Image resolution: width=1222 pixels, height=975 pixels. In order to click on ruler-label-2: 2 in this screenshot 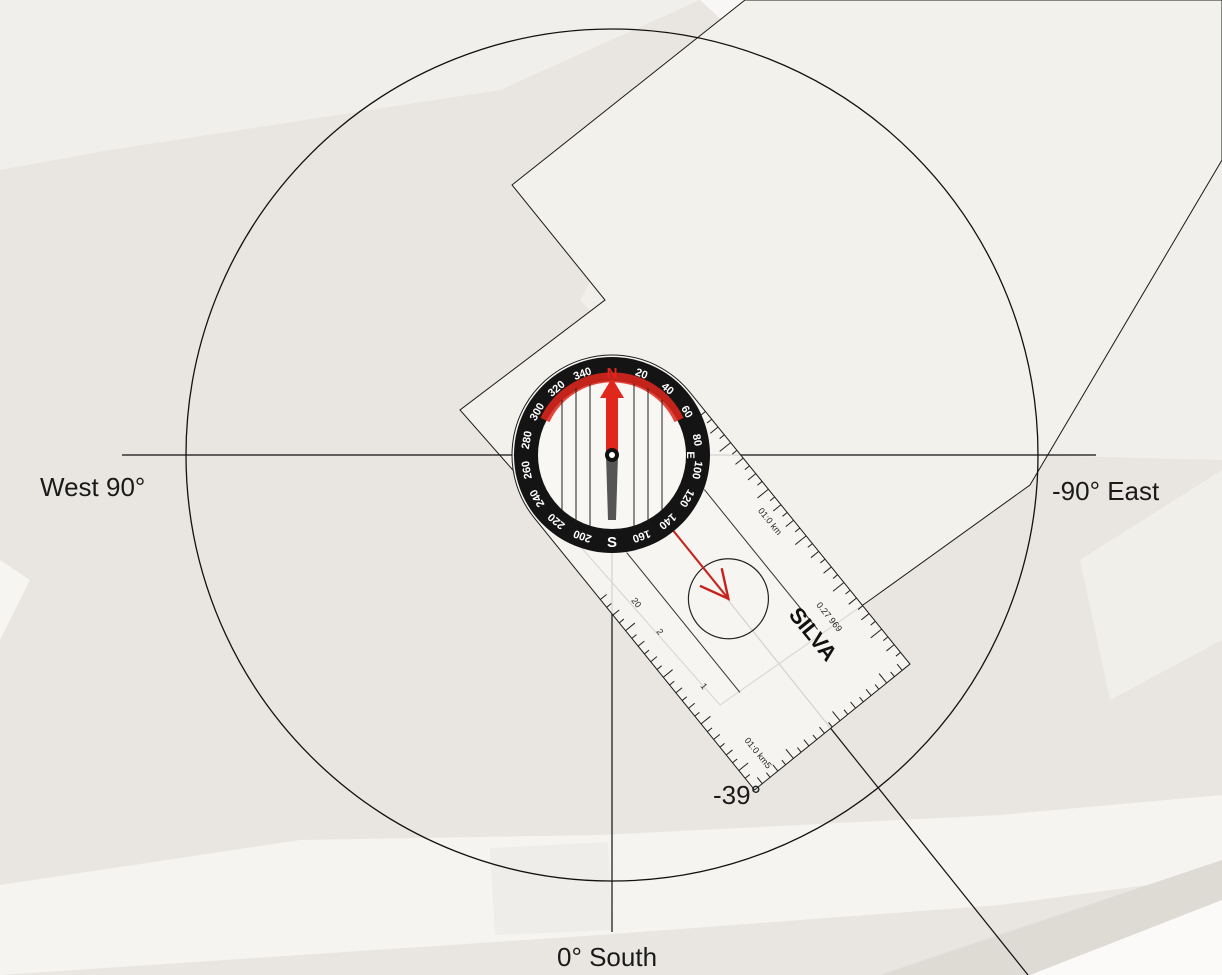, I will do `click(659, 632)`.